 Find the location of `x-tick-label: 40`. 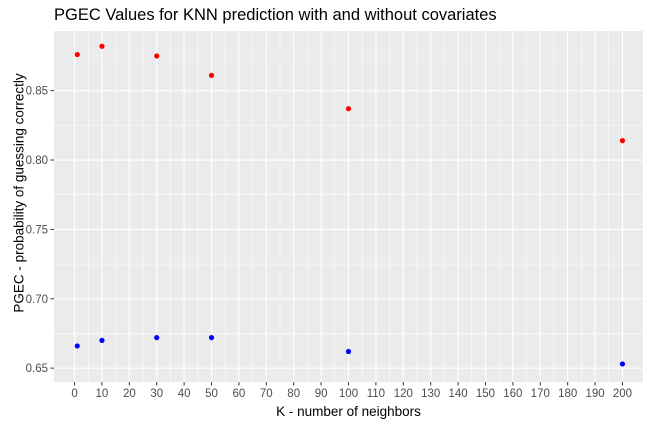

x-tick-label: 40 is located at coordinates (184, 394).